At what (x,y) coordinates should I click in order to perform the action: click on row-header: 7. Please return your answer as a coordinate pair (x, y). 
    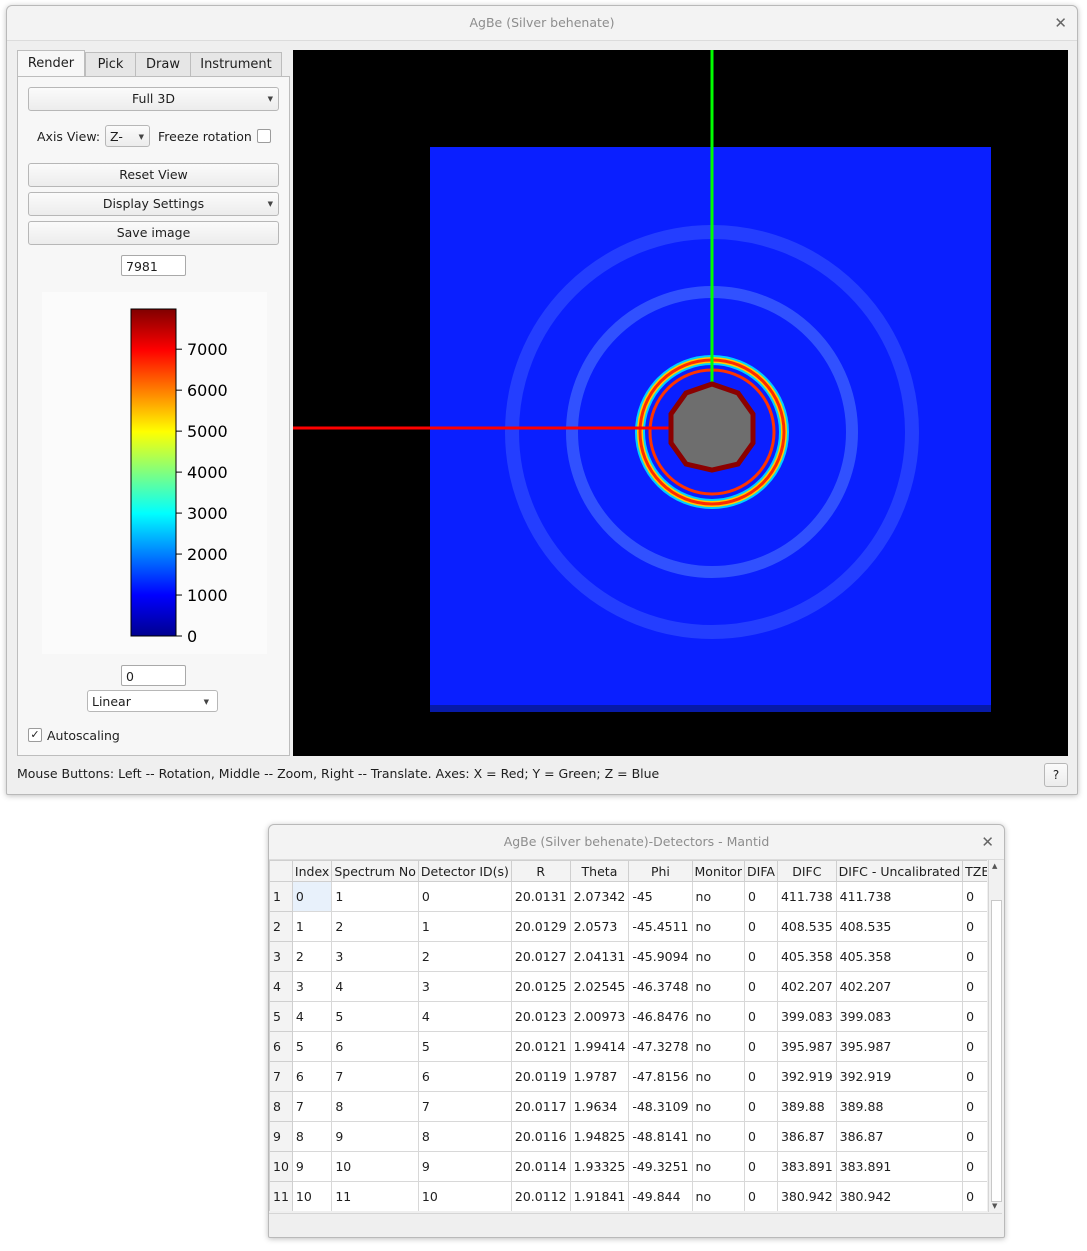
    Looking at the image, I should click on (281, 1076).